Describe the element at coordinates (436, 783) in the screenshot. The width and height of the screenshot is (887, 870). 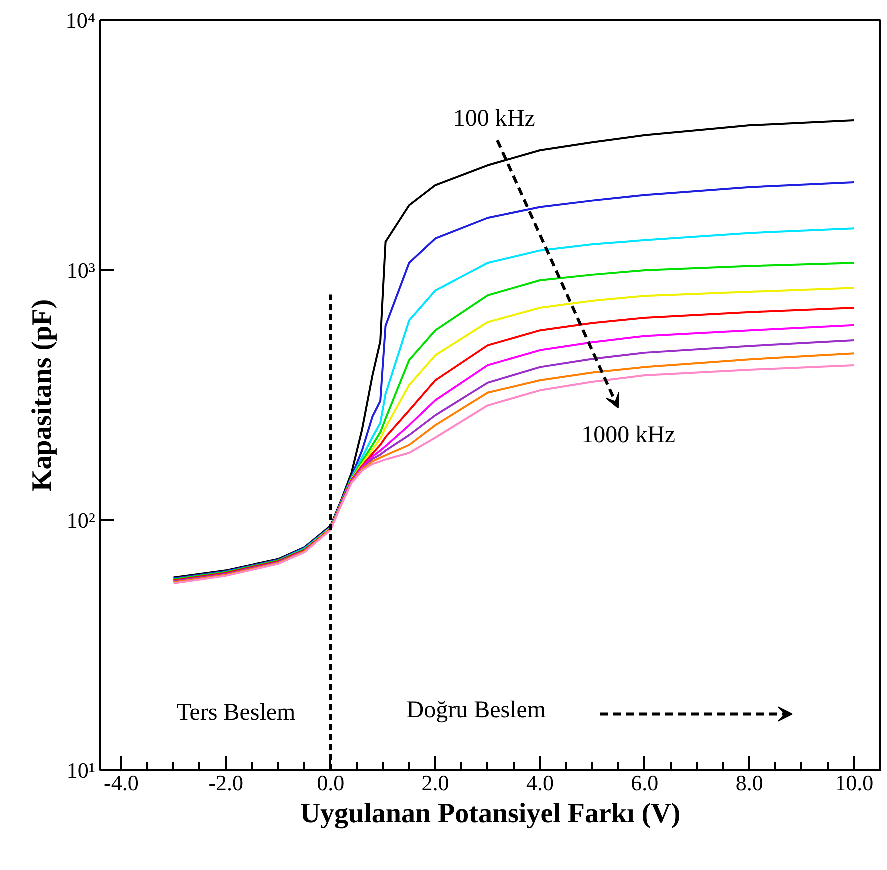
I see `x-tick-label: 2.0` at that location.